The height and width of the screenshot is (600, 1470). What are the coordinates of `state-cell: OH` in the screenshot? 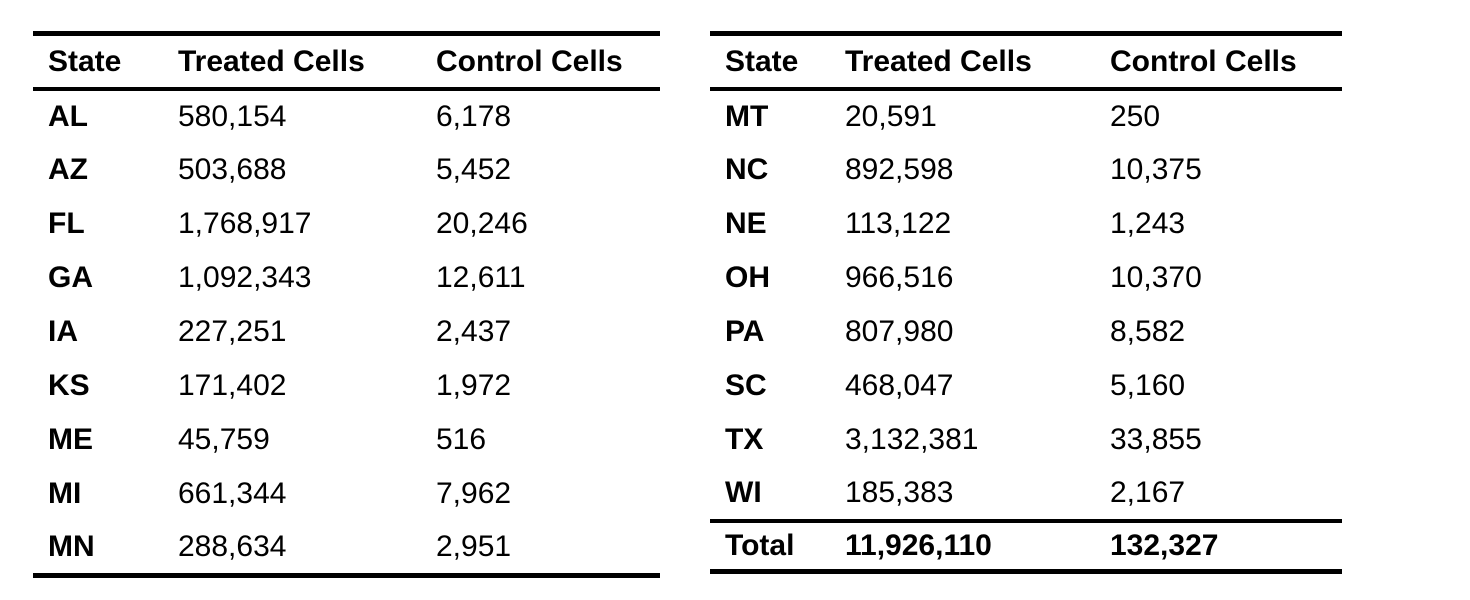 It's located at (747, 277).